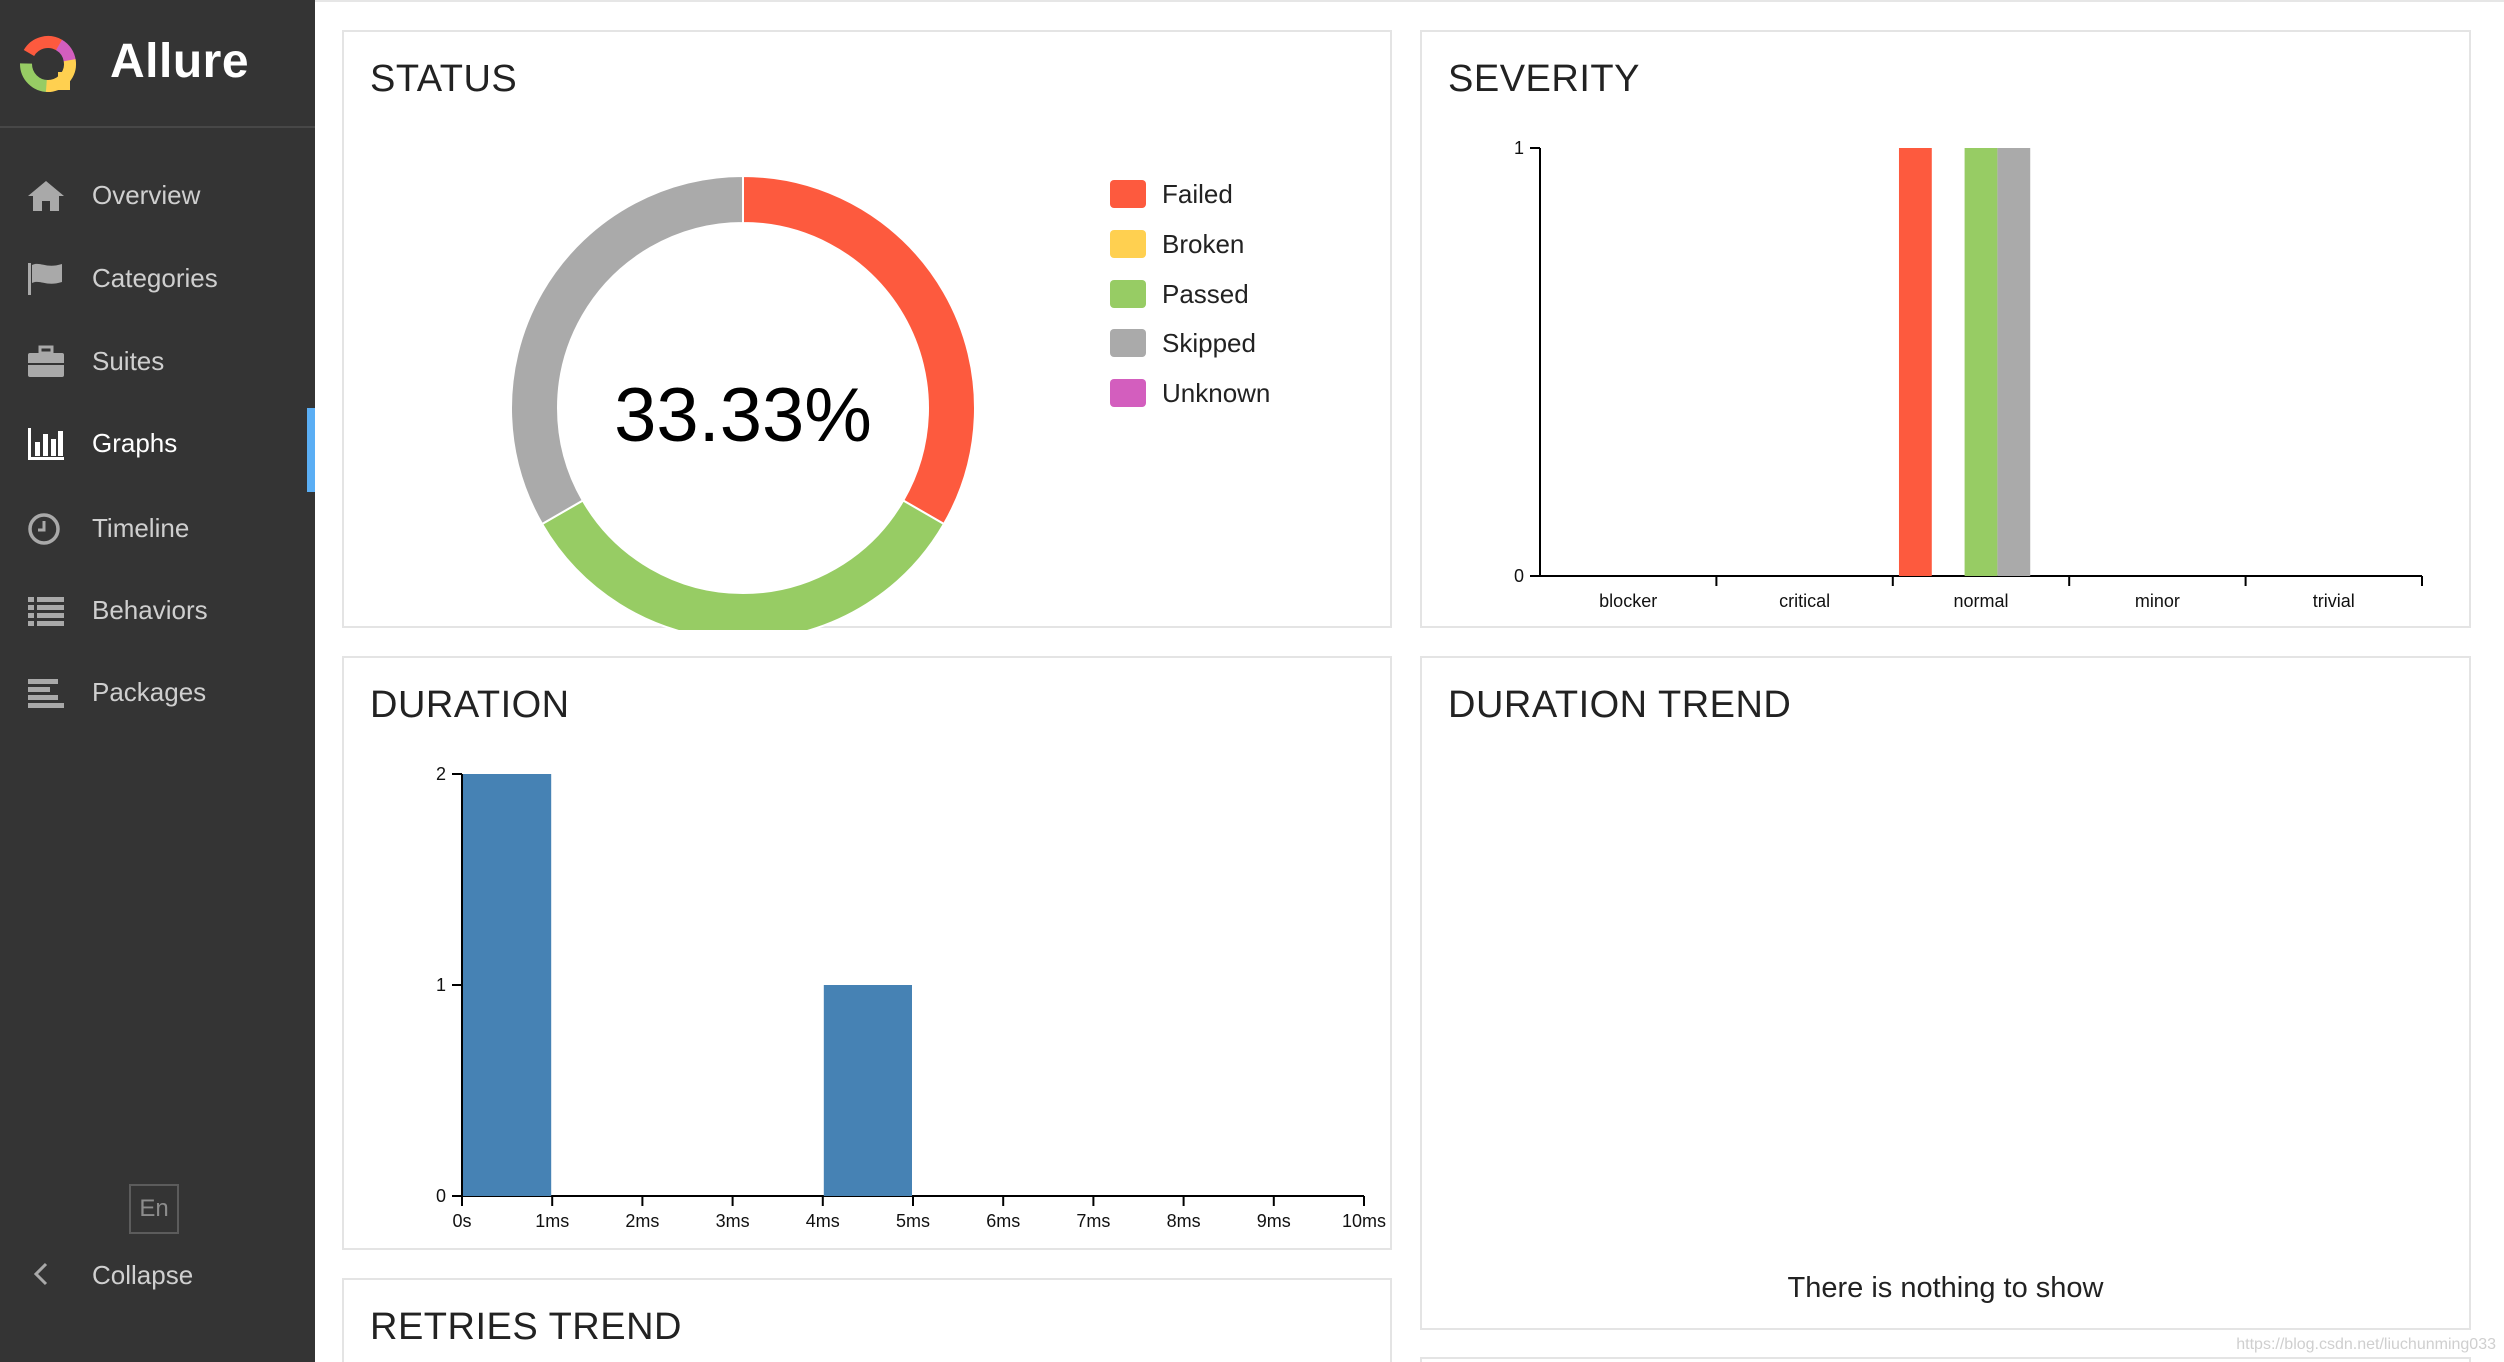  Describe the element at coordinates (1620, 705) in the screenshot. I see `widget-title: DURATION TREND` at that location.